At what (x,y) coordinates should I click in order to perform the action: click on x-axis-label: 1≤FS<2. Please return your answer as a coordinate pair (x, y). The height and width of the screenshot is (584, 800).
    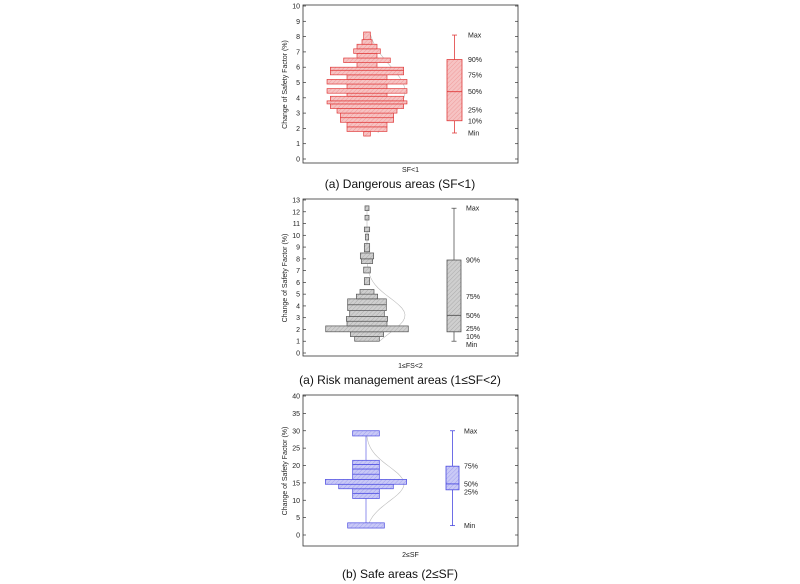
    Looking at the image, I should click on (410, 366).